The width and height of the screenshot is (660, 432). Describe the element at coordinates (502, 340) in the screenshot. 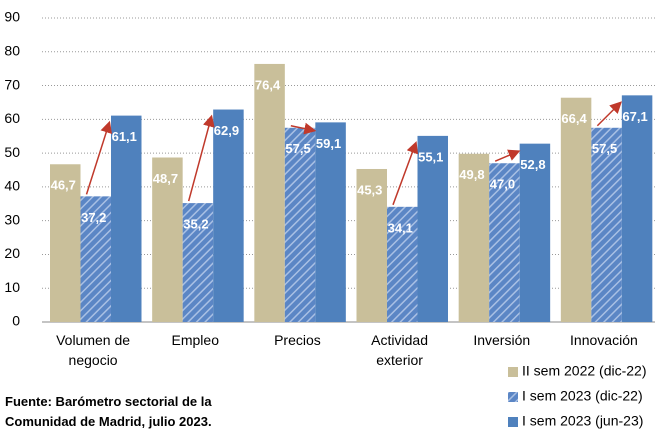

I see `x-tick-label: Inversión` at that location.